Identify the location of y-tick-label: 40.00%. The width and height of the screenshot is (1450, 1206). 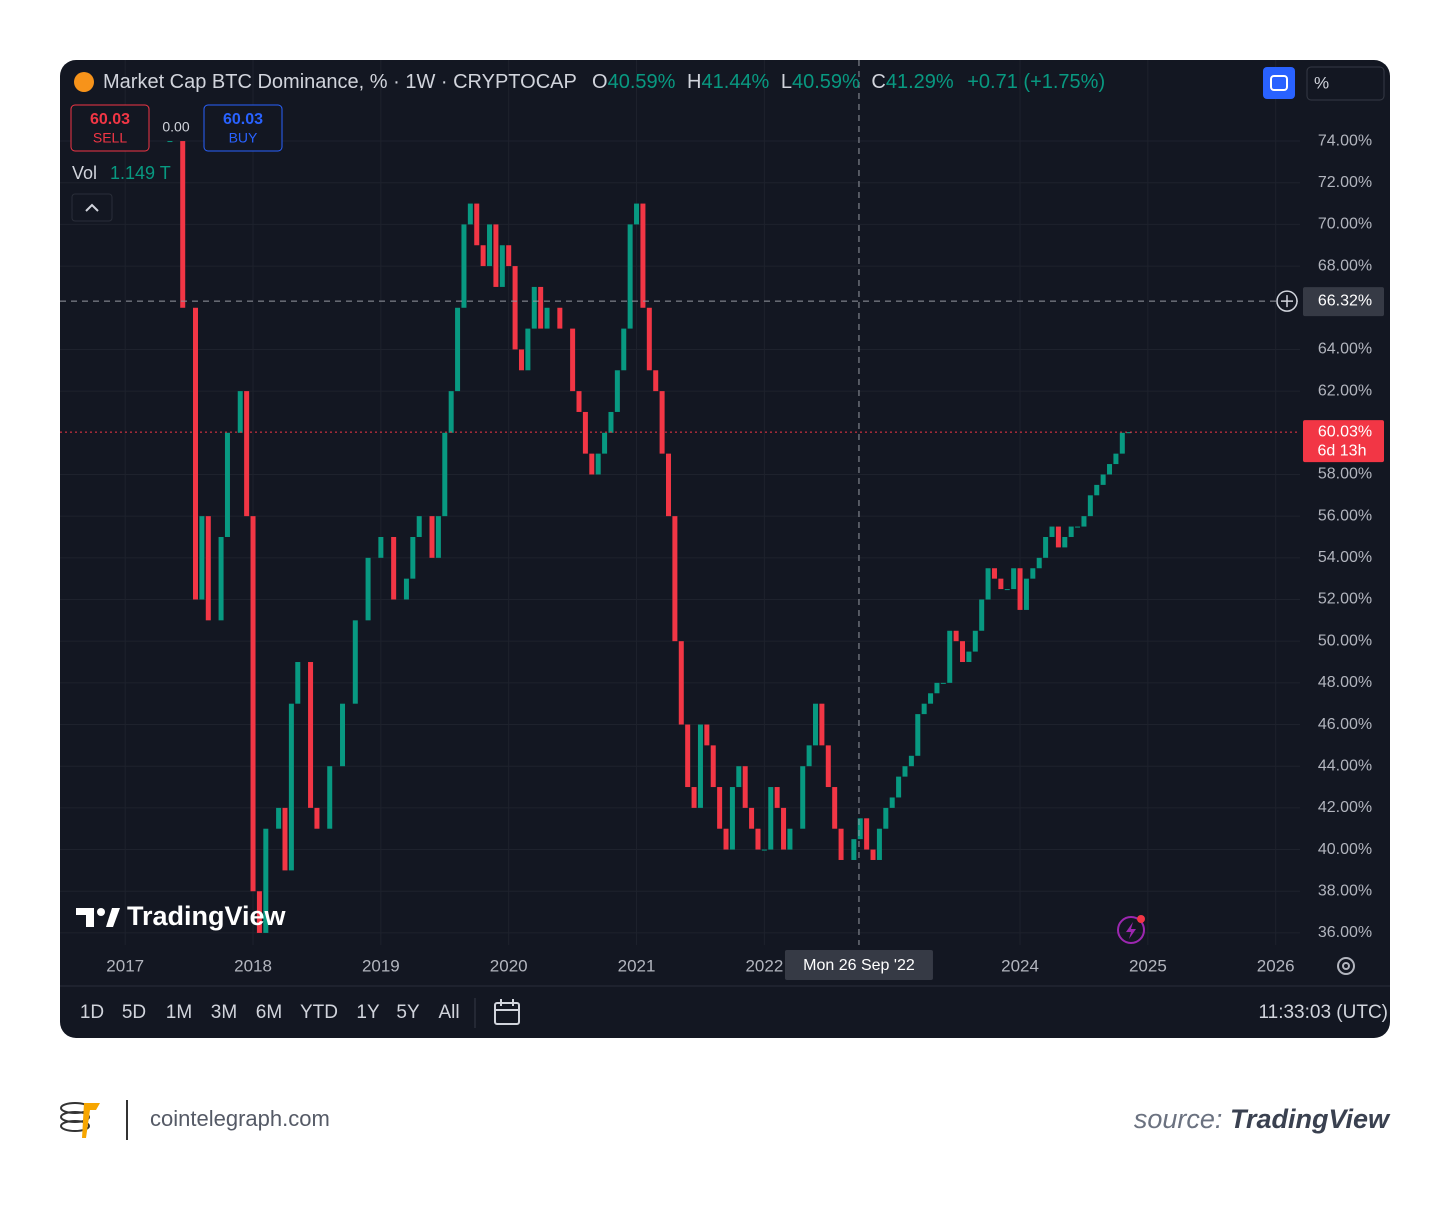
(1345, 849).